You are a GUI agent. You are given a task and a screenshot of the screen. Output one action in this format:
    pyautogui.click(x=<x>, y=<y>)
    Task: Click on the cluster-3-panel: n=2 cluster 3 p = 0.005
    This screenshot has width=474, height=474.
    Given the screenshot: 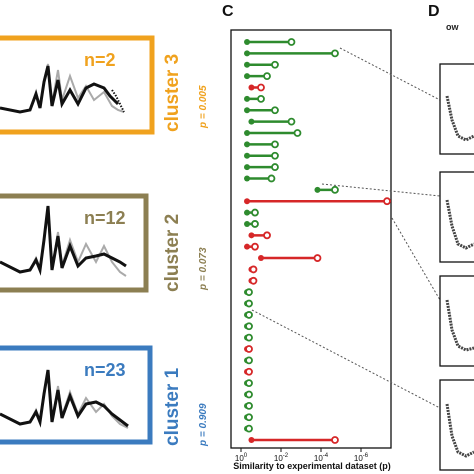 What is the action you would take?
    pyautogui.click(x=104, y=85)
    